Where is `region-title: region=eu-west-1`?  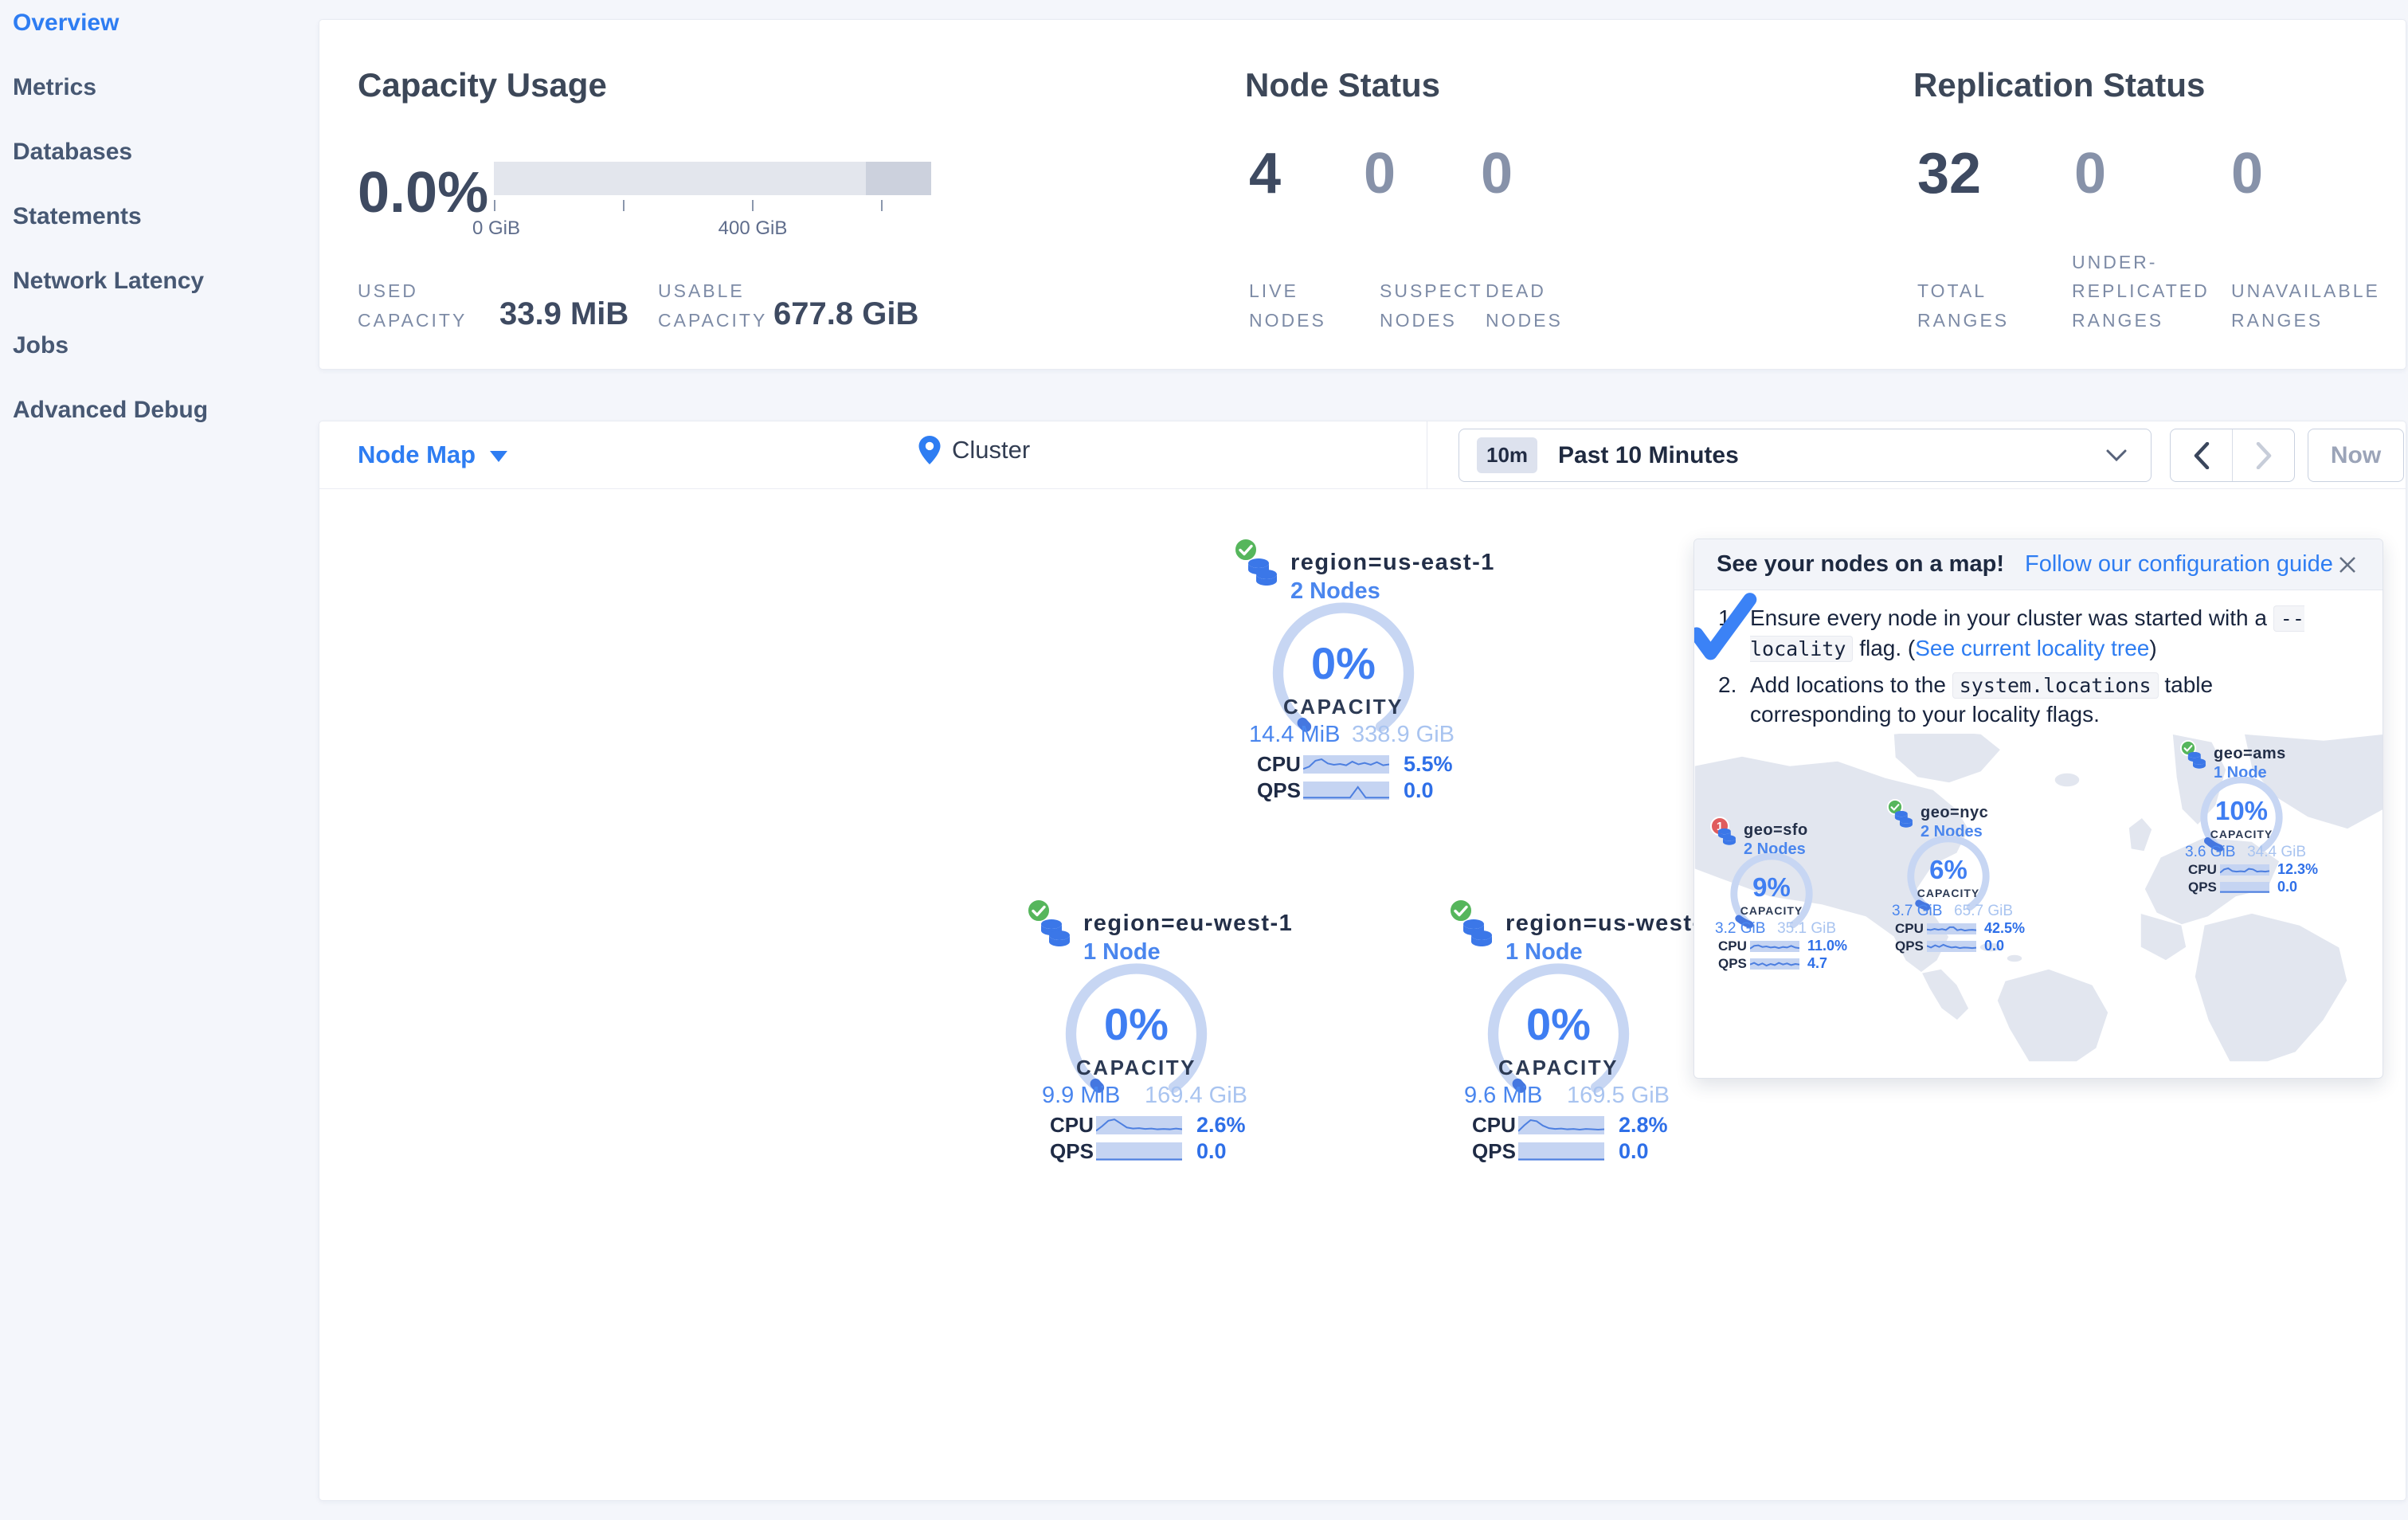
region-title: region=eu-west-1 is located at coordinates (1188, 923).